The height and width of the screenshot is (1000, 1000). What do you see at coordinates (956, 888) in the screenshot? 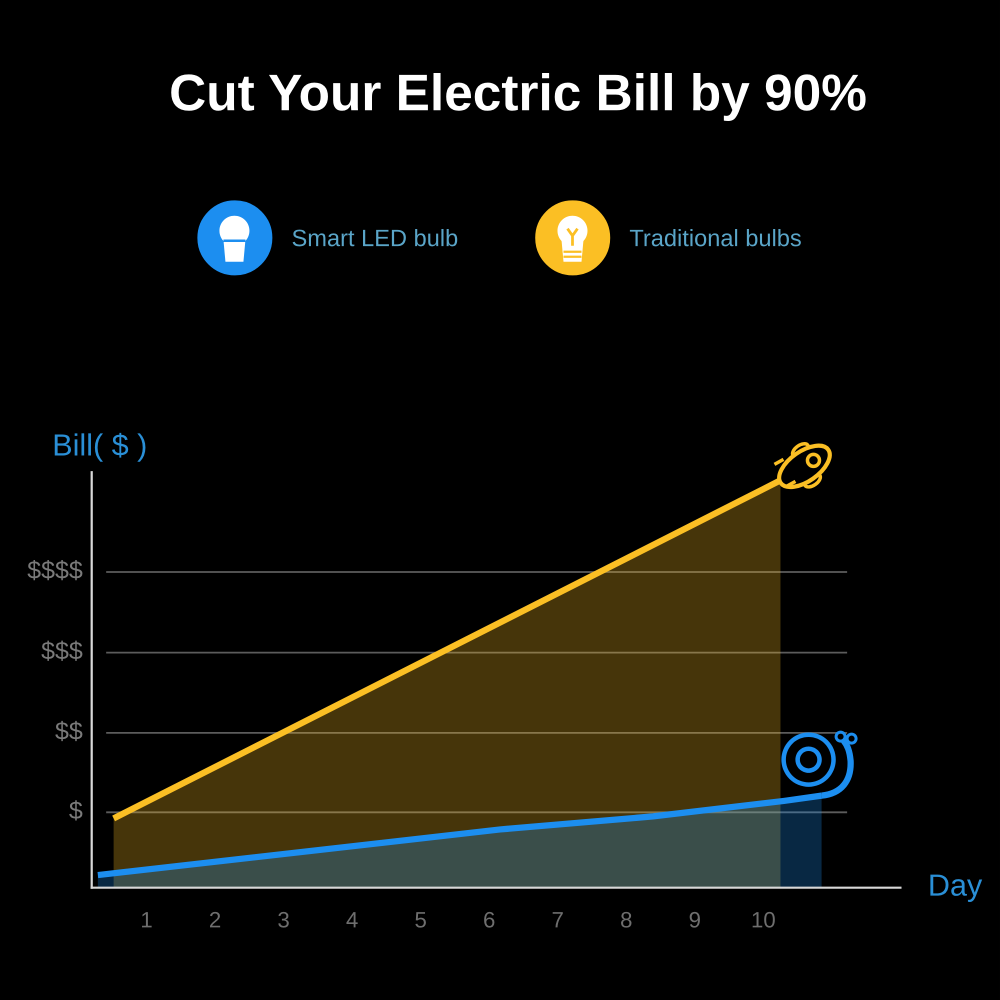
I see `x-axis-title: Day` at bounding box center [956, 888].